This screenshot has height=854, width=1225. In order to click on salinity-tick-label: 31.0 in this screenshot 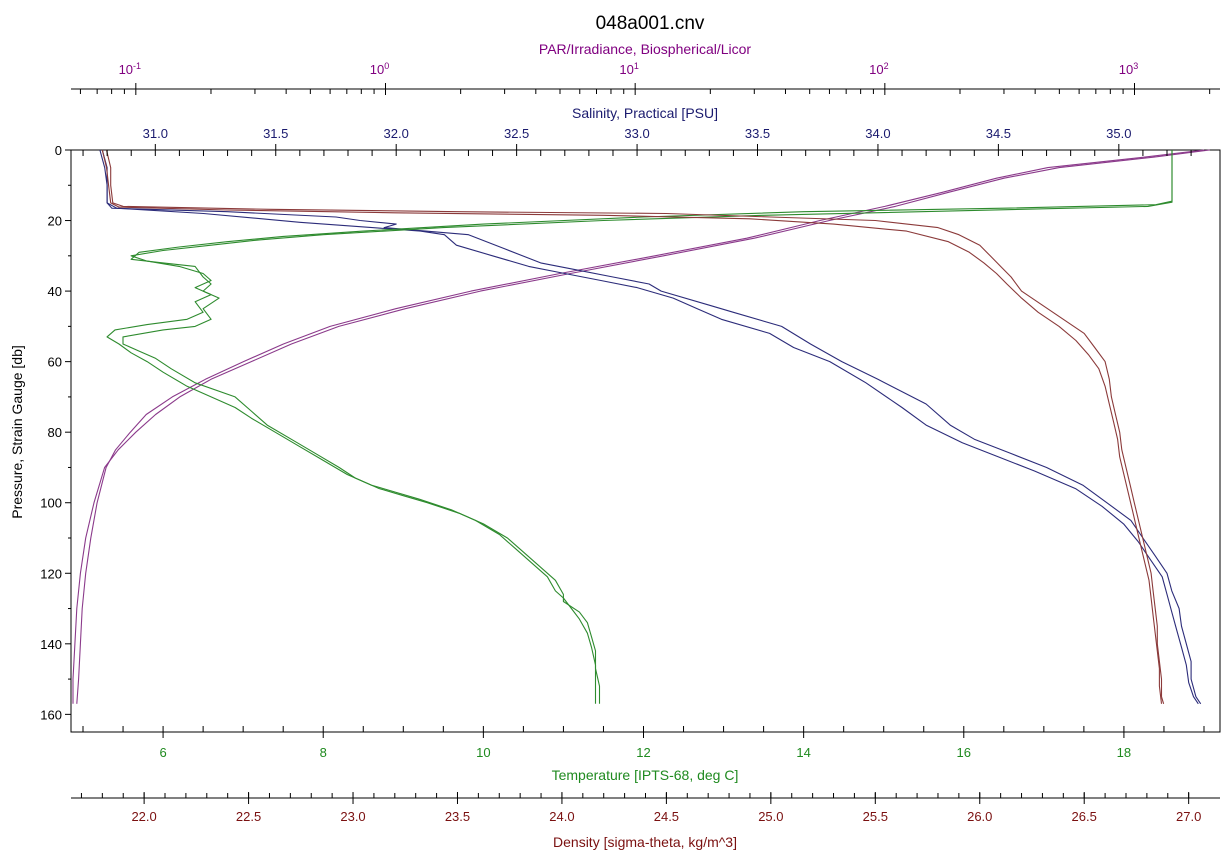, I will do `click(155, 133)`.